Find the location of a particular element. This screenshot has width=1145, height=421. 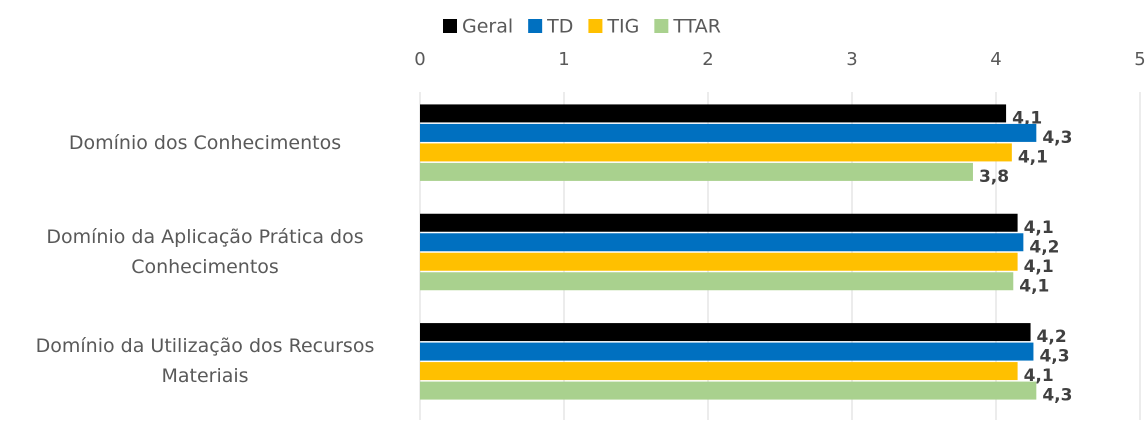

x-tick-label: 0 is located at coordinates (419, 59).